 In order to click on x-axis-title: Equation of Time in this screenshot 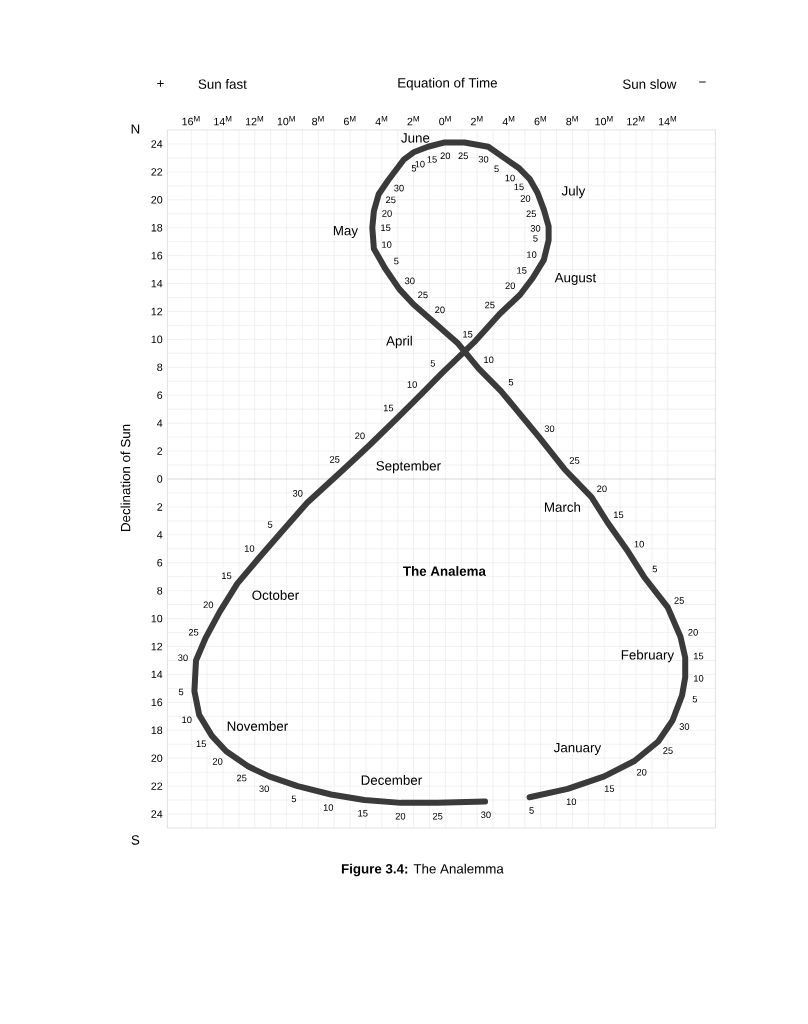, I will do `click(447, 84)`.